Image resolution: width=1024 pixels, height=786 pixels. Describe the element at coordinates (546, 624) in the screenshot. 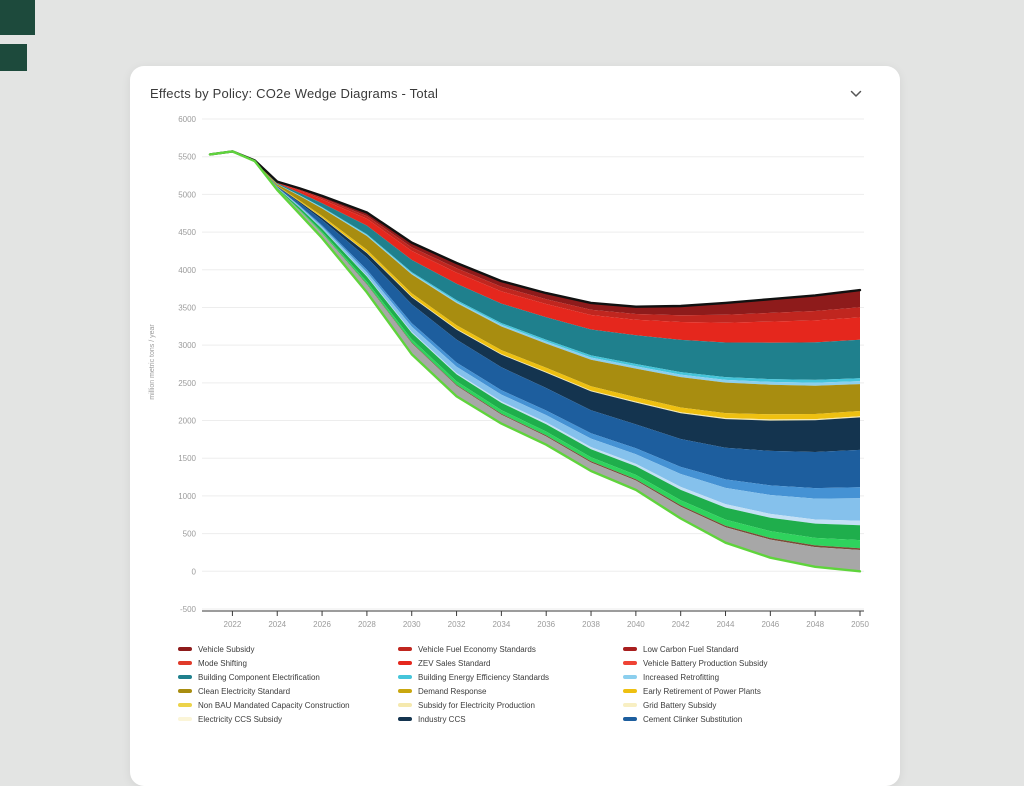

I see `x-tick-label: 2036` at that location.